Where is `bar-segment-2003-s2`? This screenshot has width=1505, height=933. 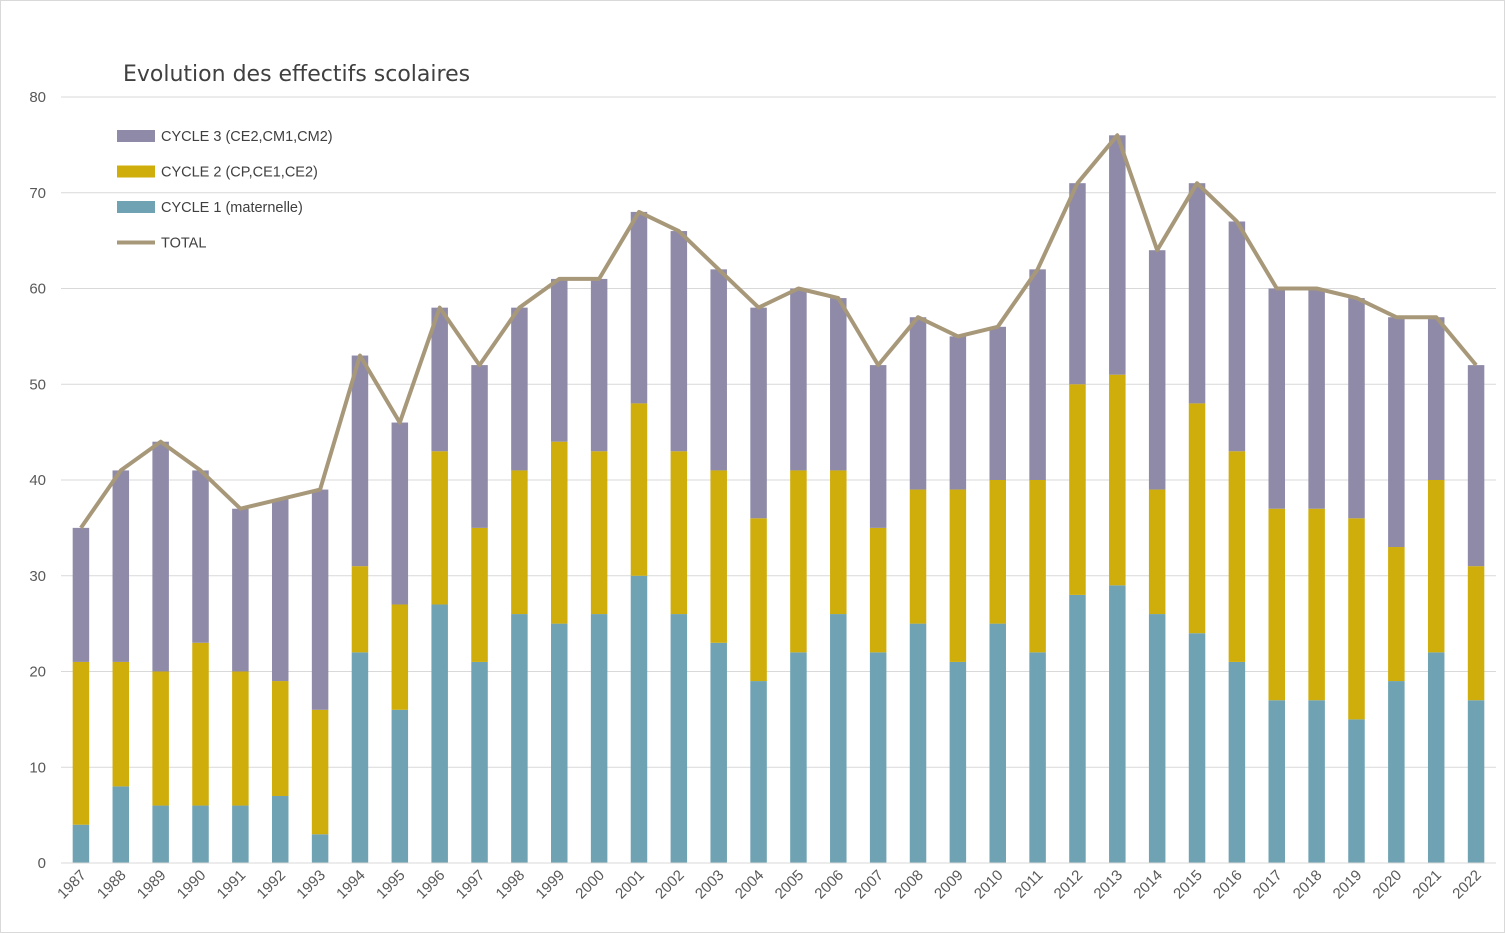 bar-segment-2003-s2 is located at coordinates (718, 370).